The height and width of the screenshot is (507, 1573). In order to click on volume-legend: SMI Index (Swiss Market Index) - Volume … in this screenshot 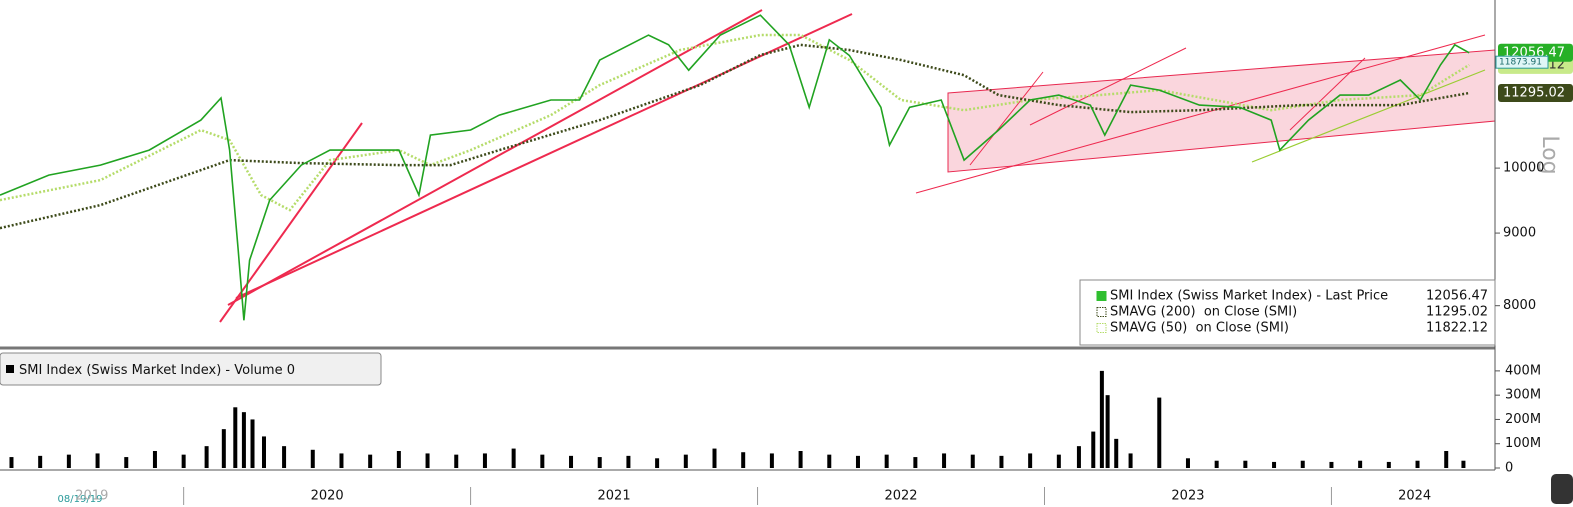, I will do `click(157, 370)`.